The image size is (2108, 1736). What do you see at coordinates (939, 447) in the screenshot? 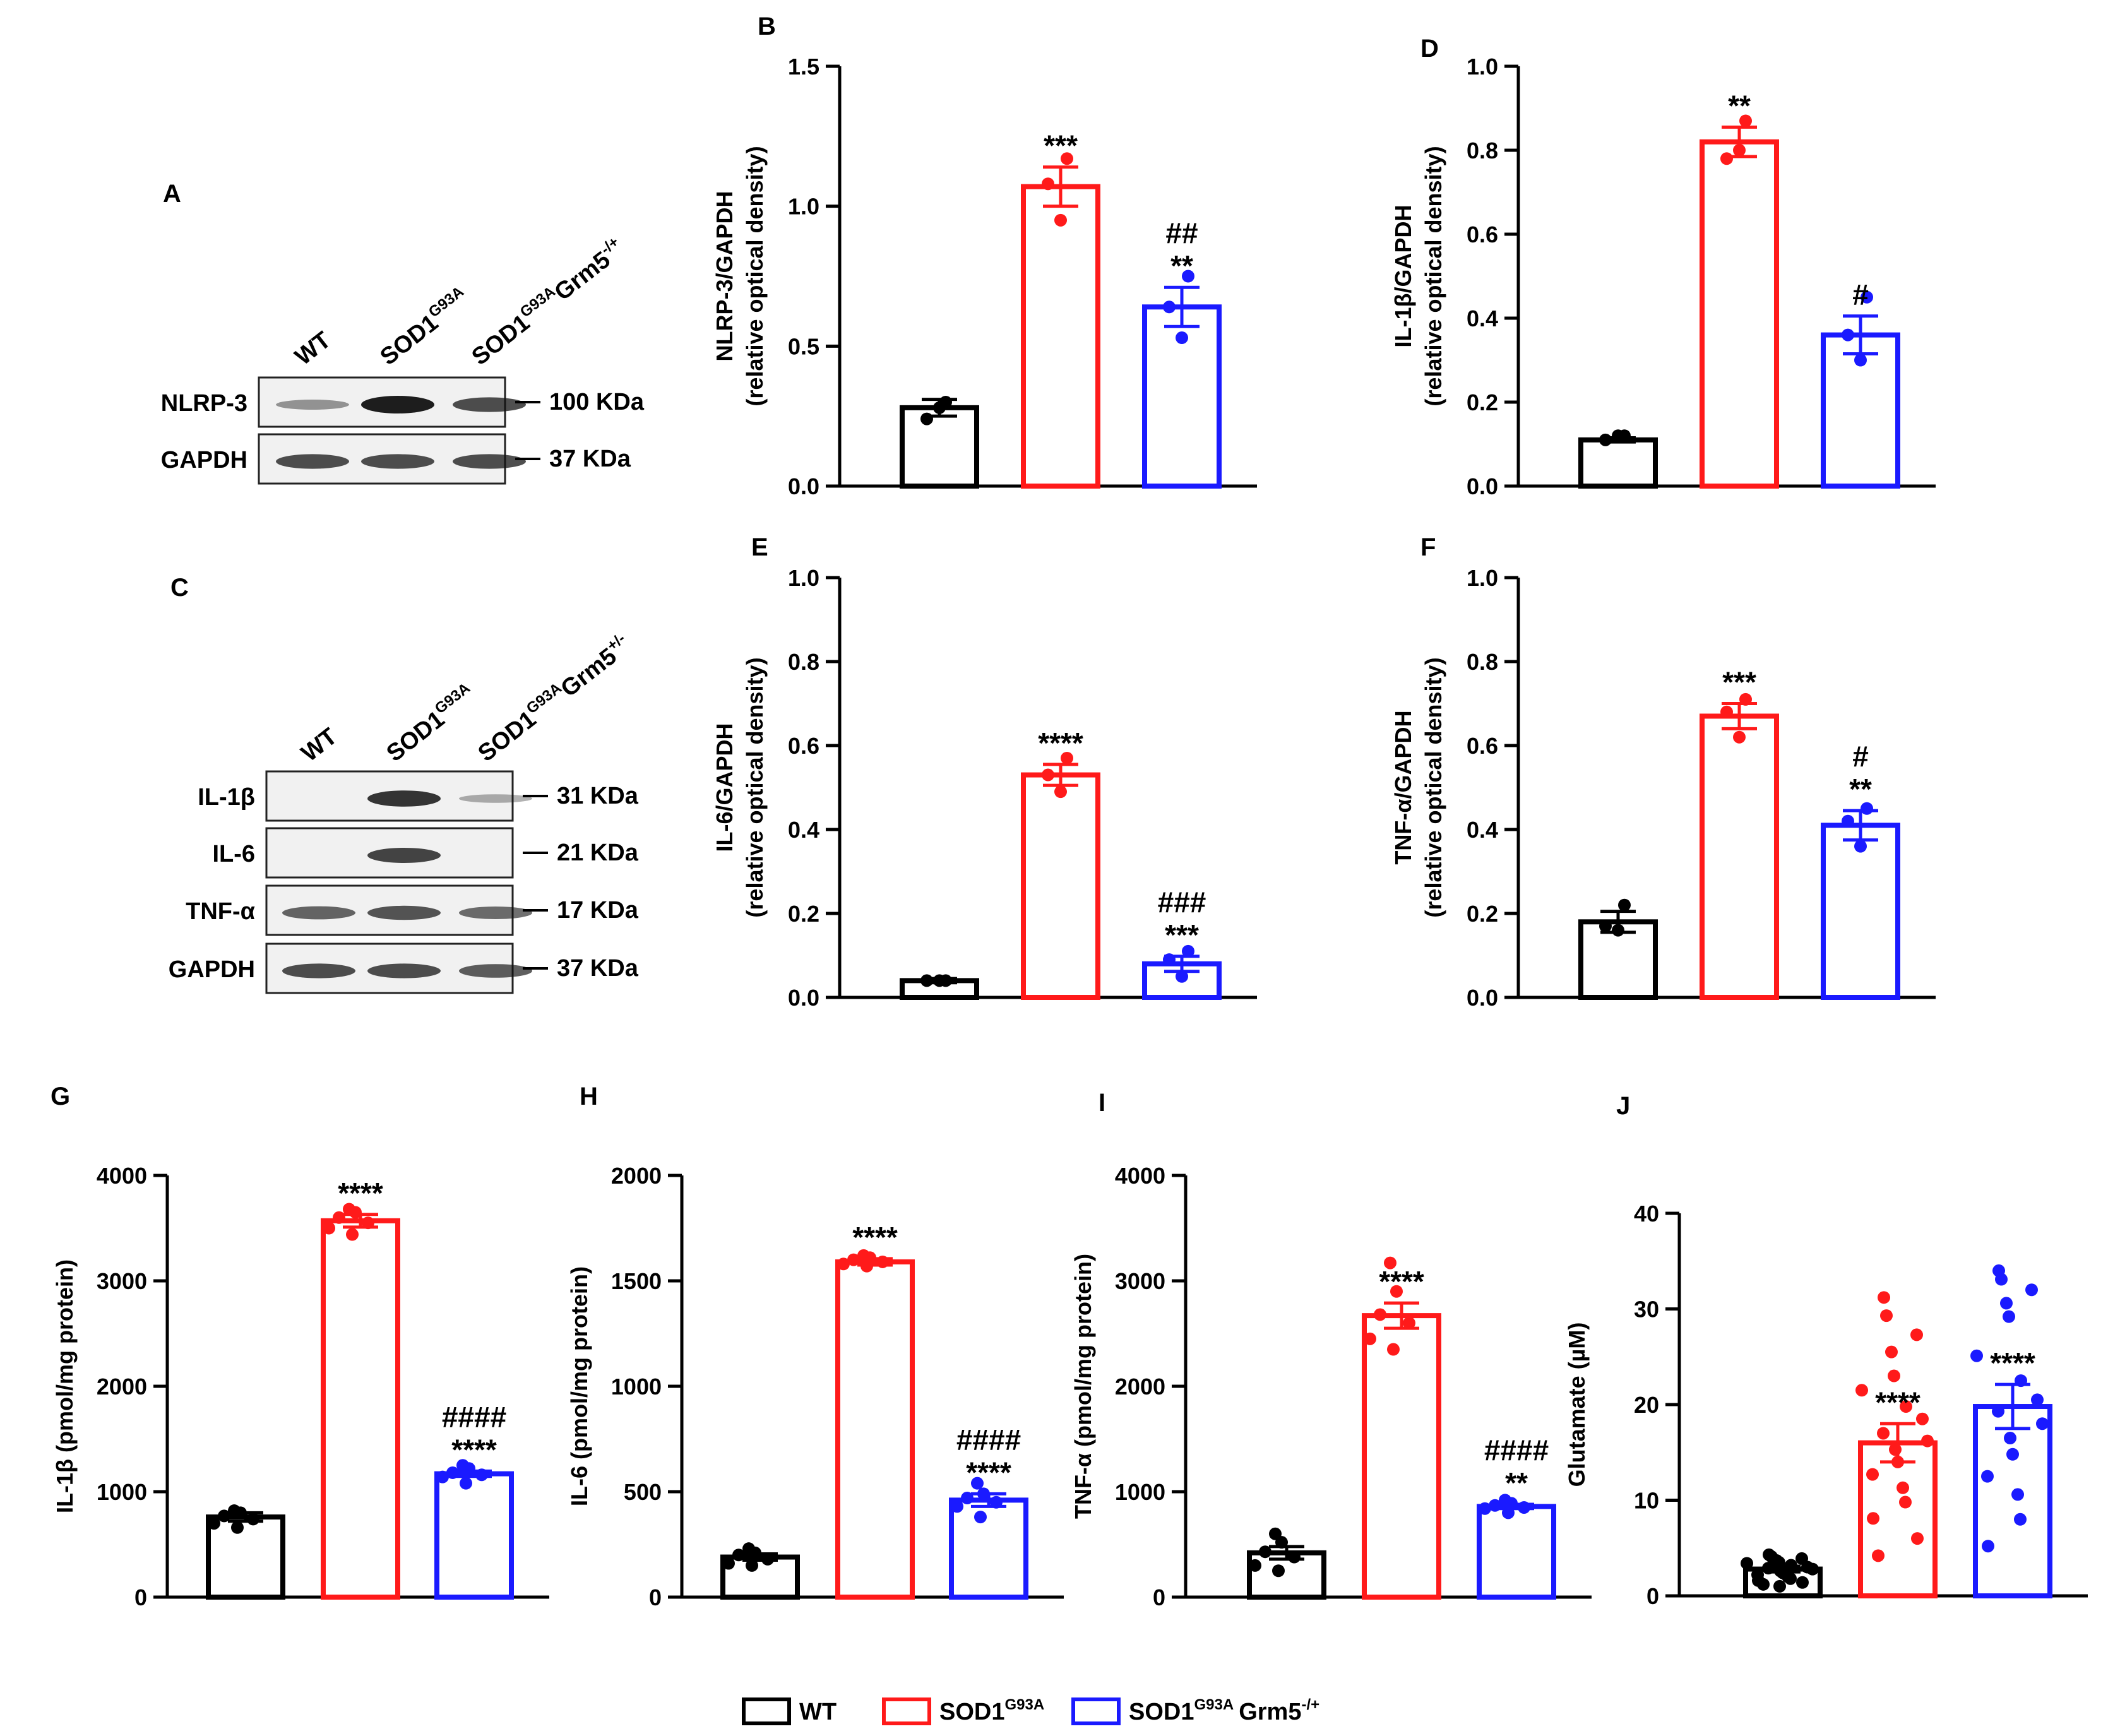
I see `bar-wt` at bounding box center [939, 447].